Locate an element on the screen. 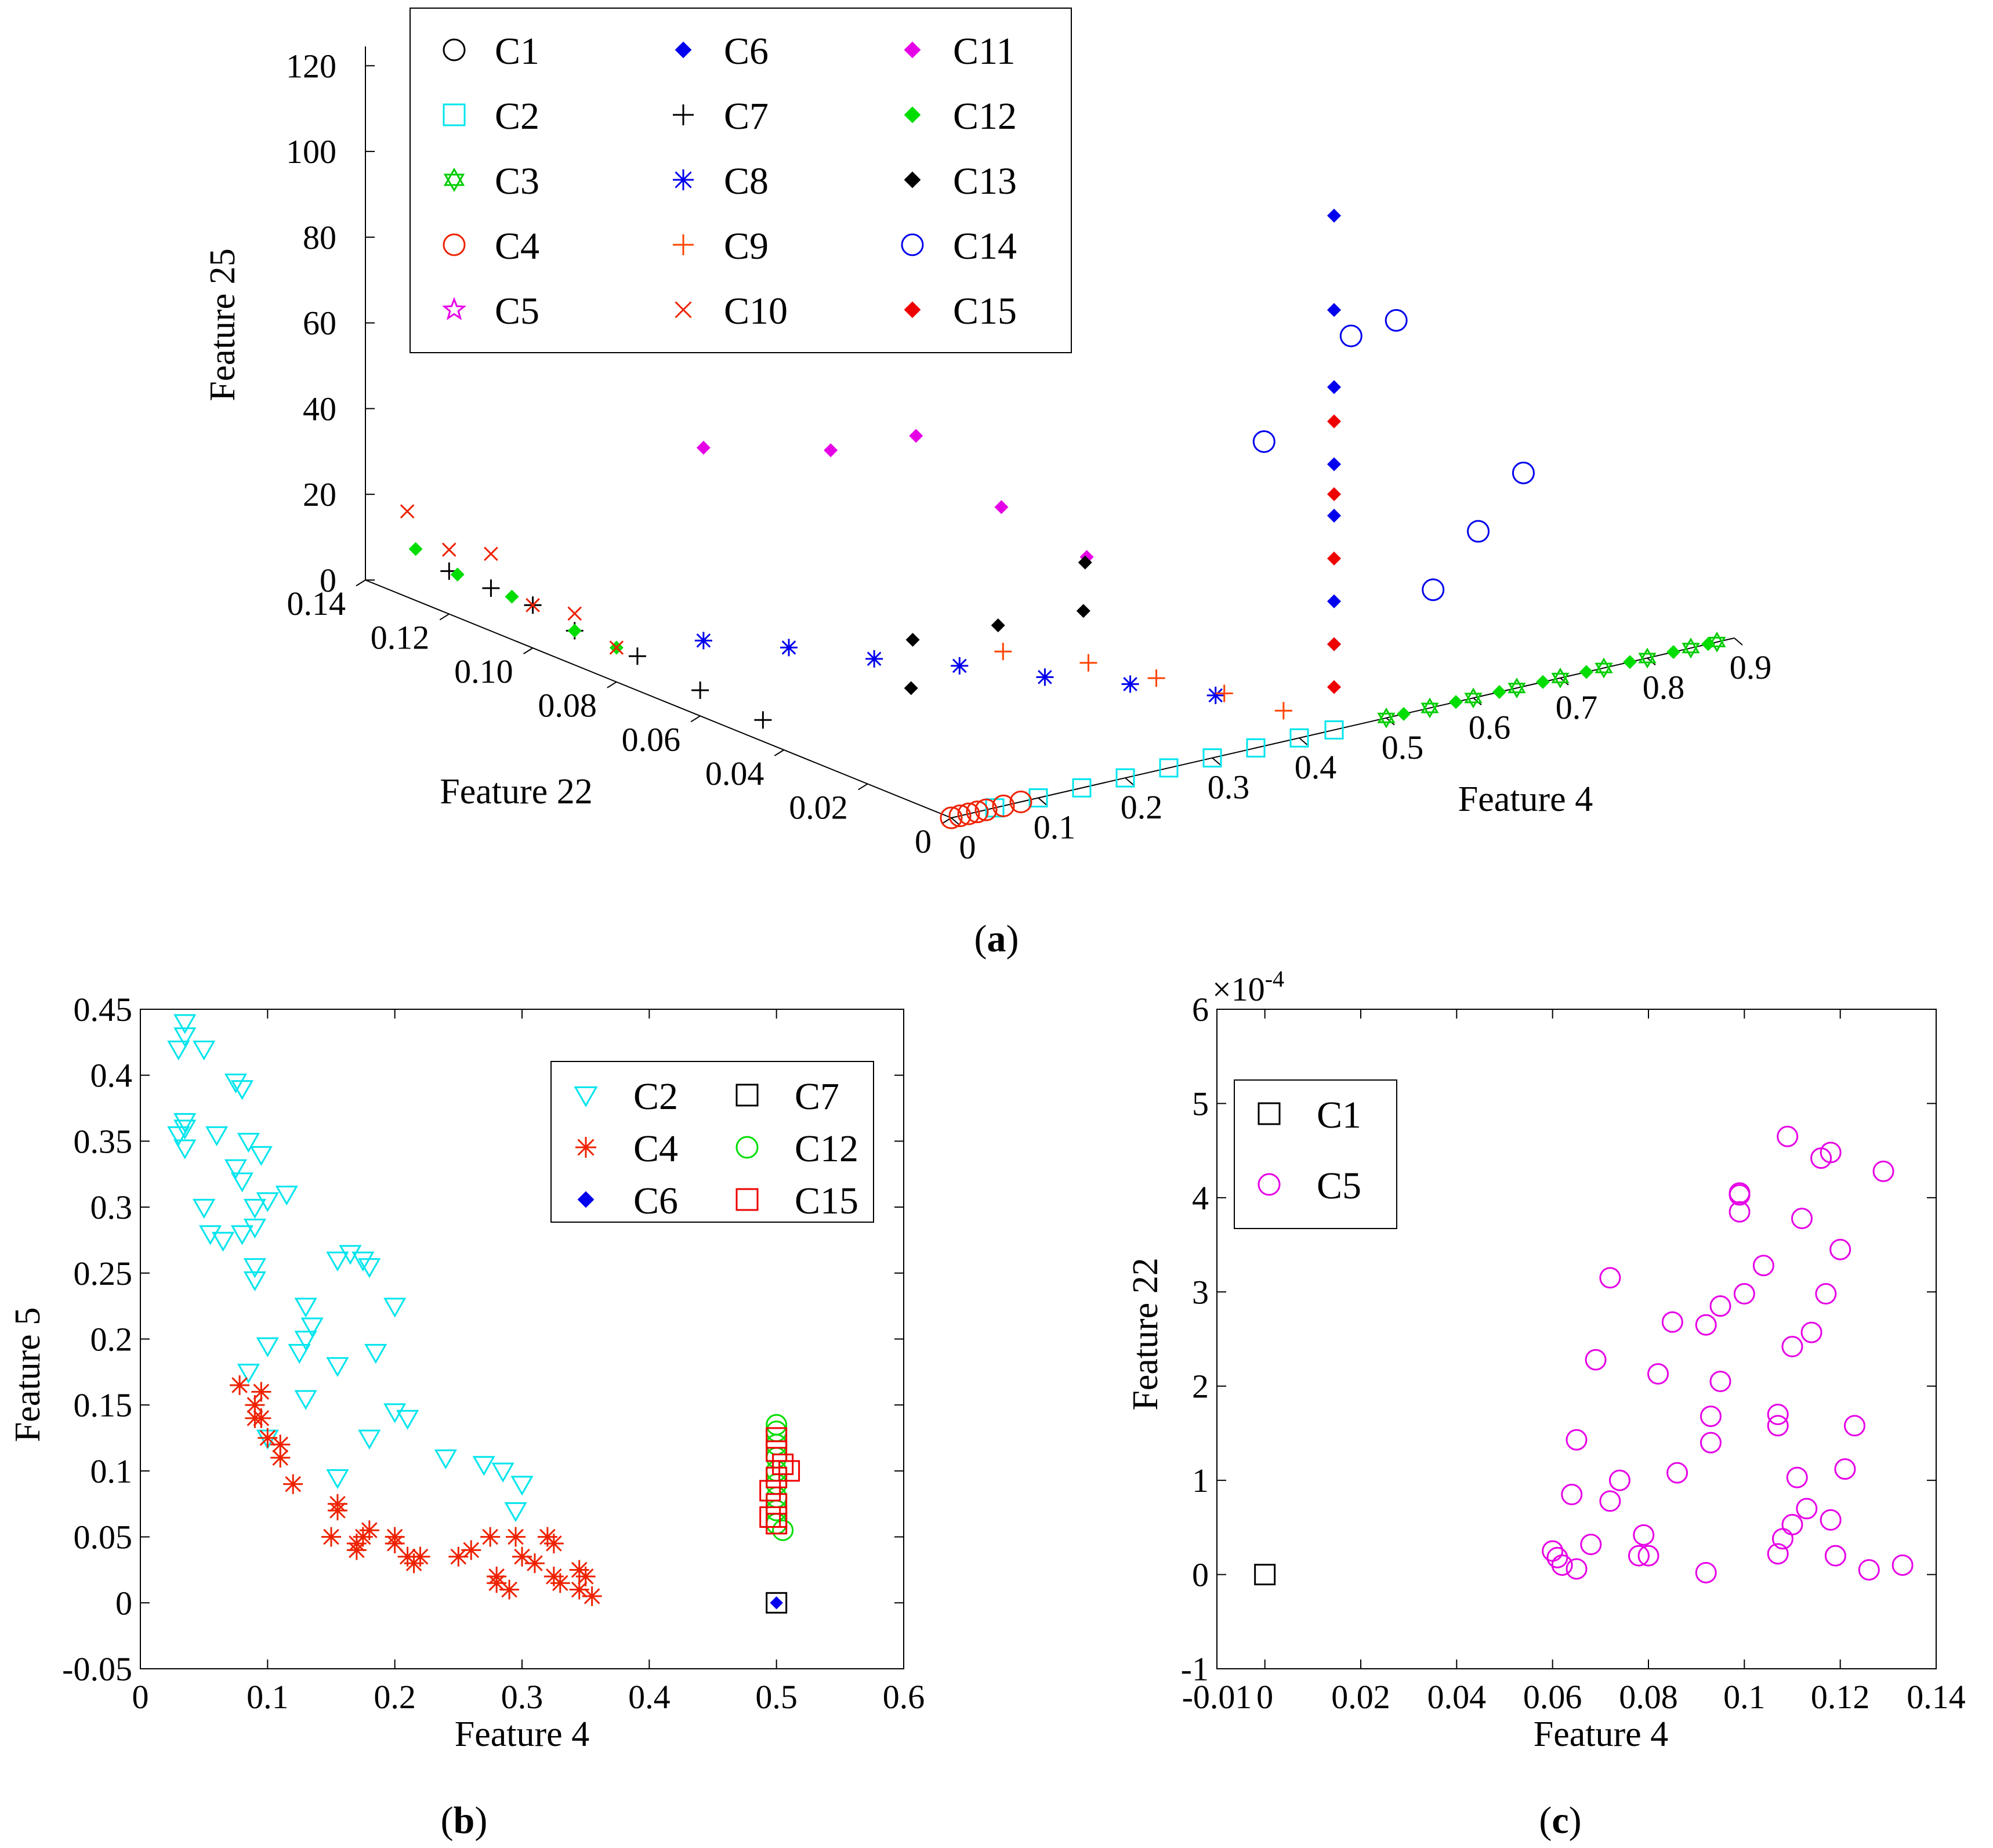 The image size is (1993, 1848). x-tick-label: 0.9 is located at coordinates (1751, 667).